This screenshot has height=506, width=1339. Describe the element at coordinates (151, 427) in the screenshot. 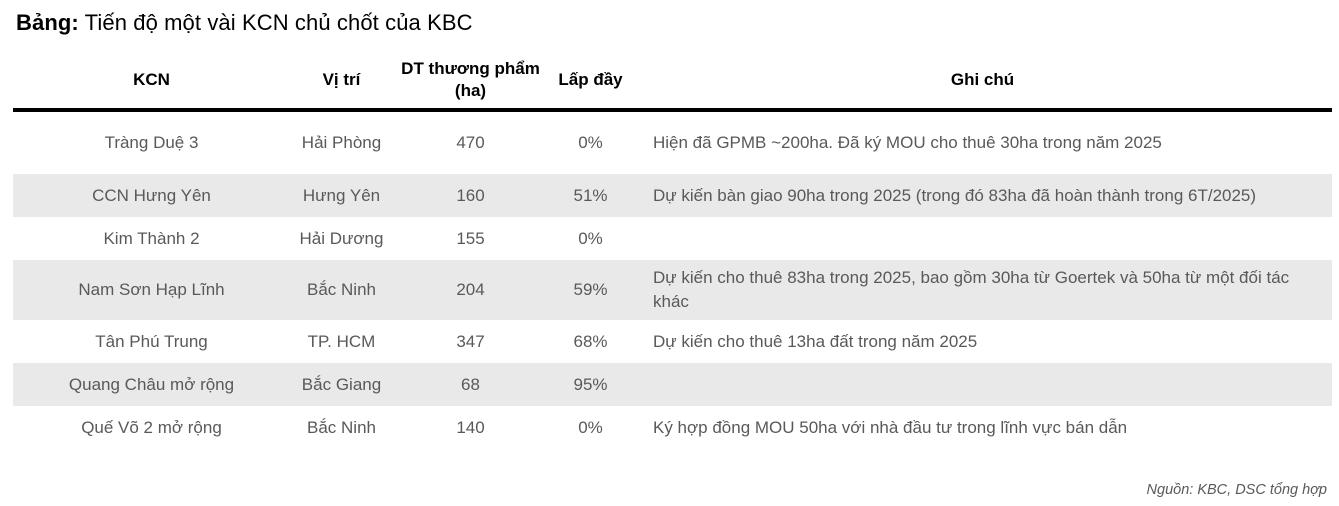

I see `cell-kcn: Quế Võ 2 mở rộng` at that location.